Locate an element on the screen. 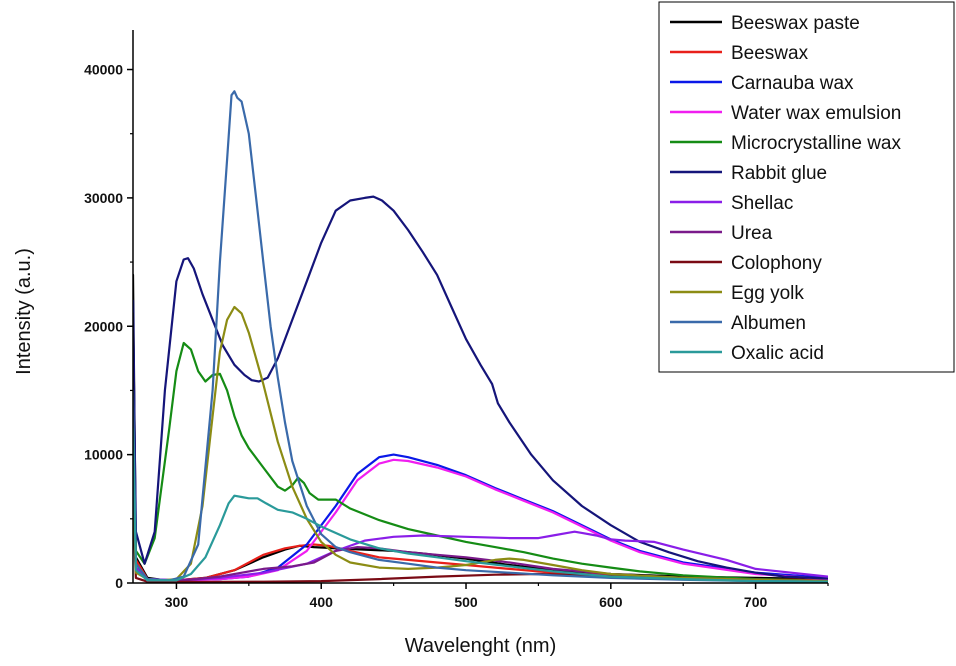 The image size is (956, 666). y-tick-label: 20000 is located at coordinates (103, 326).